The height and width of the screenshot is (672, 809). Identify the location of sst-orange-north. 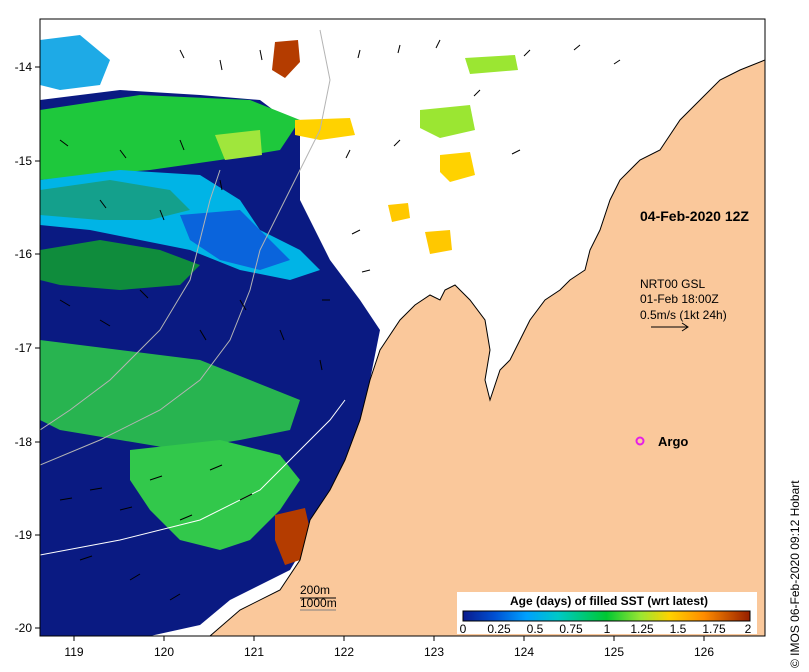
(286, 59).